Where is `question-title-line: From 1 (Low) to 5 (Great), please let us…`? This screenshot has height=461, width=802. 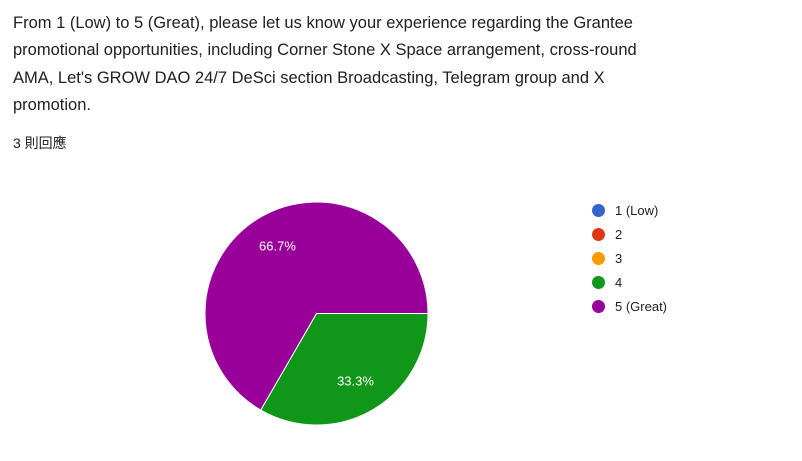 question-title-line: From 1 (Low) to 5 (Great), please let us… is located at coordinates (323, 23).